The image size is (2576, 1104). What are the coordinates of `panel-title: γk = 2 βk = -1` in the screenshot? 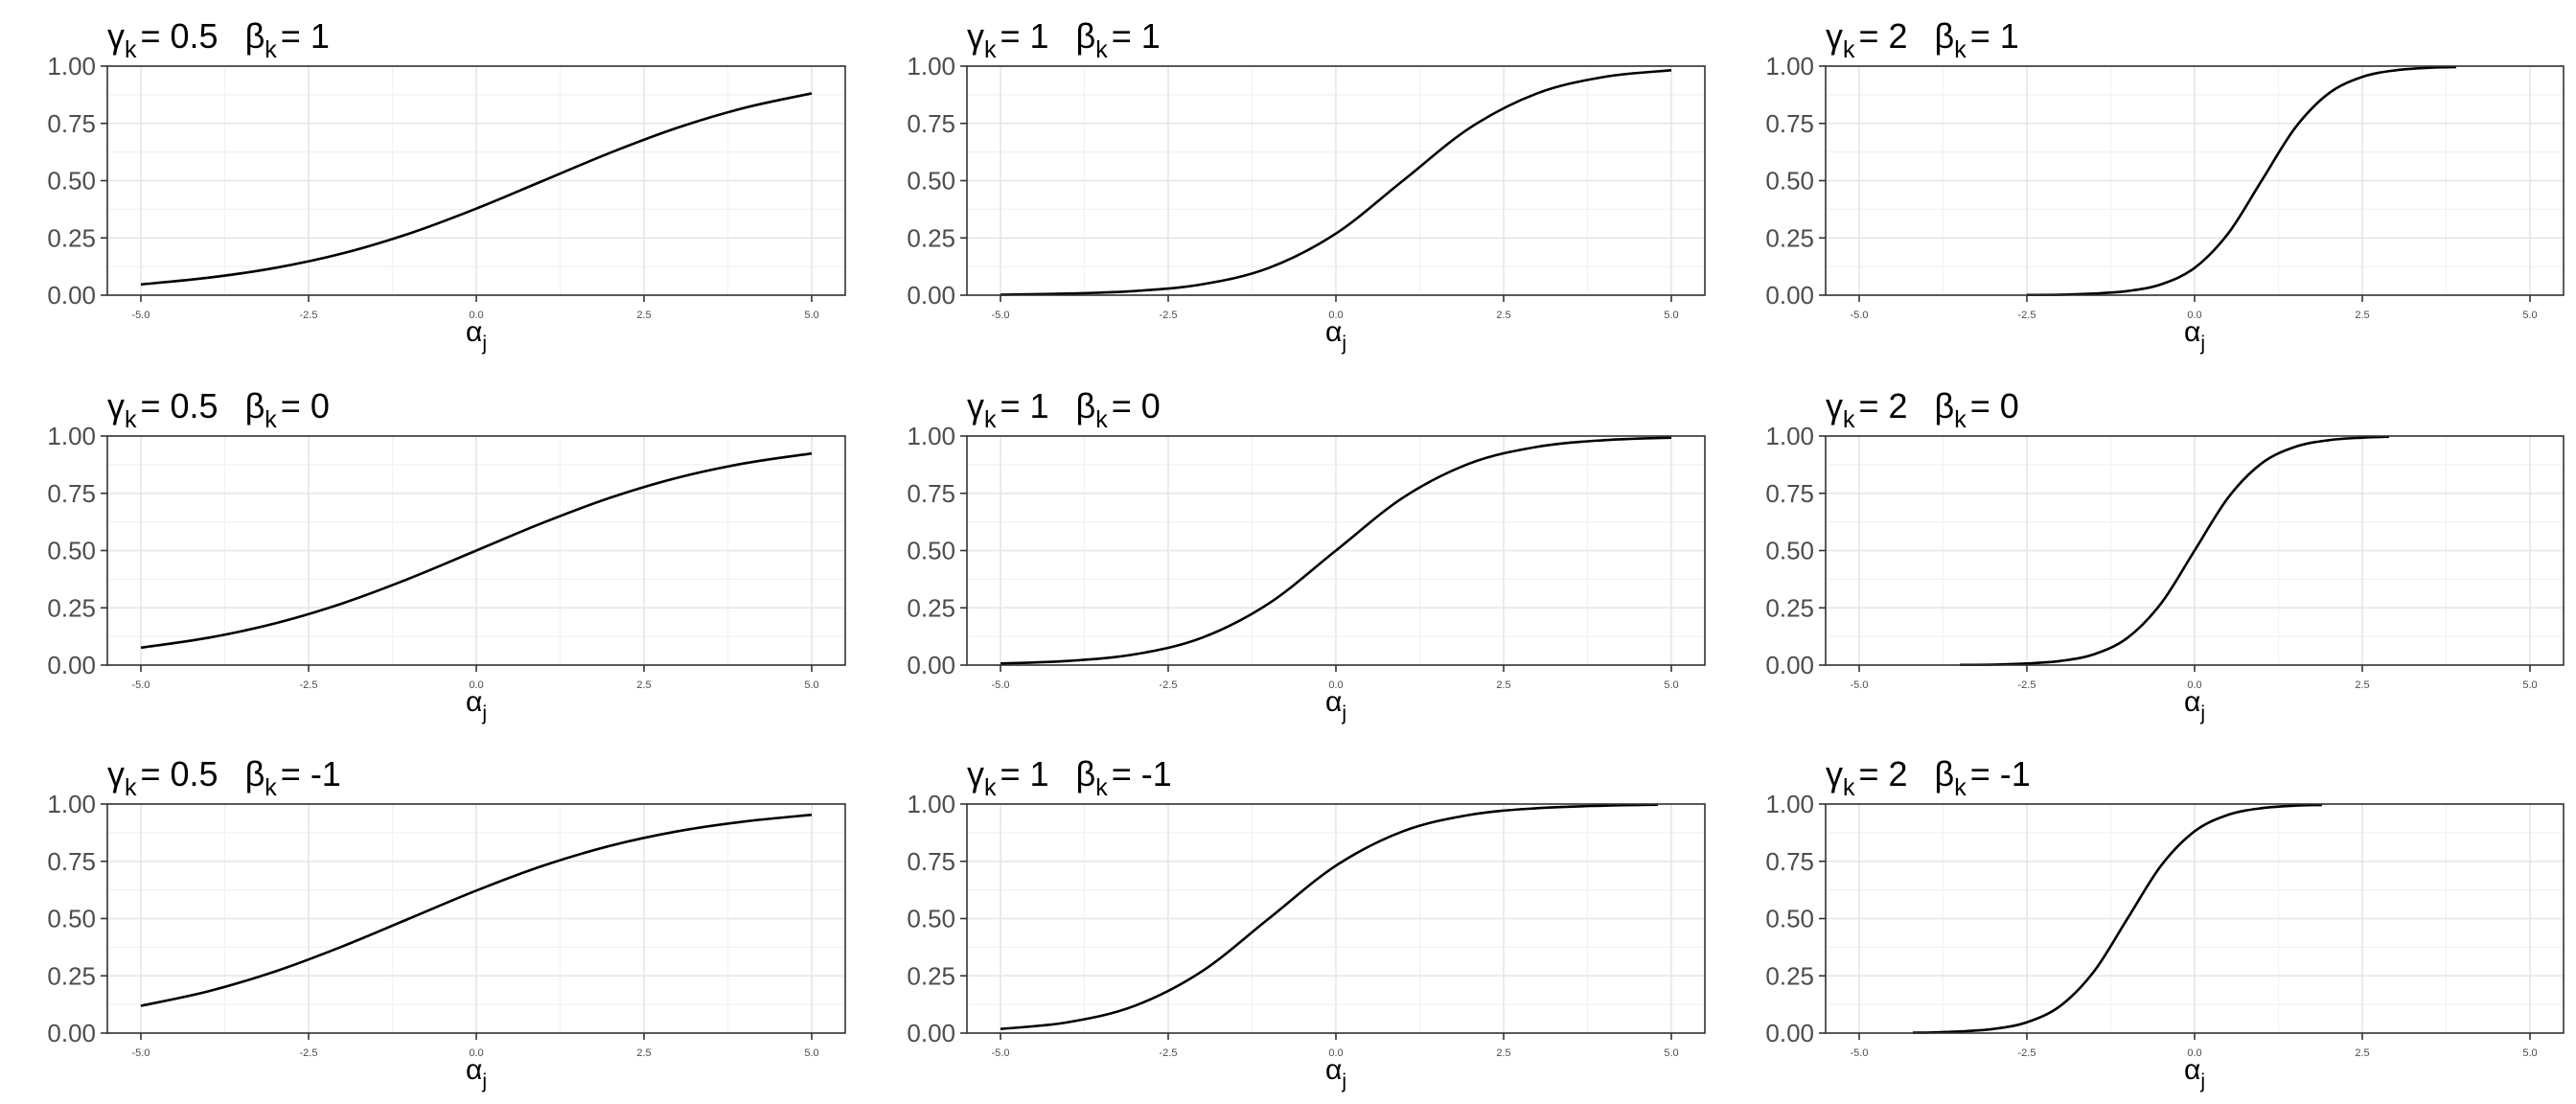 It's located at (1928, 777).